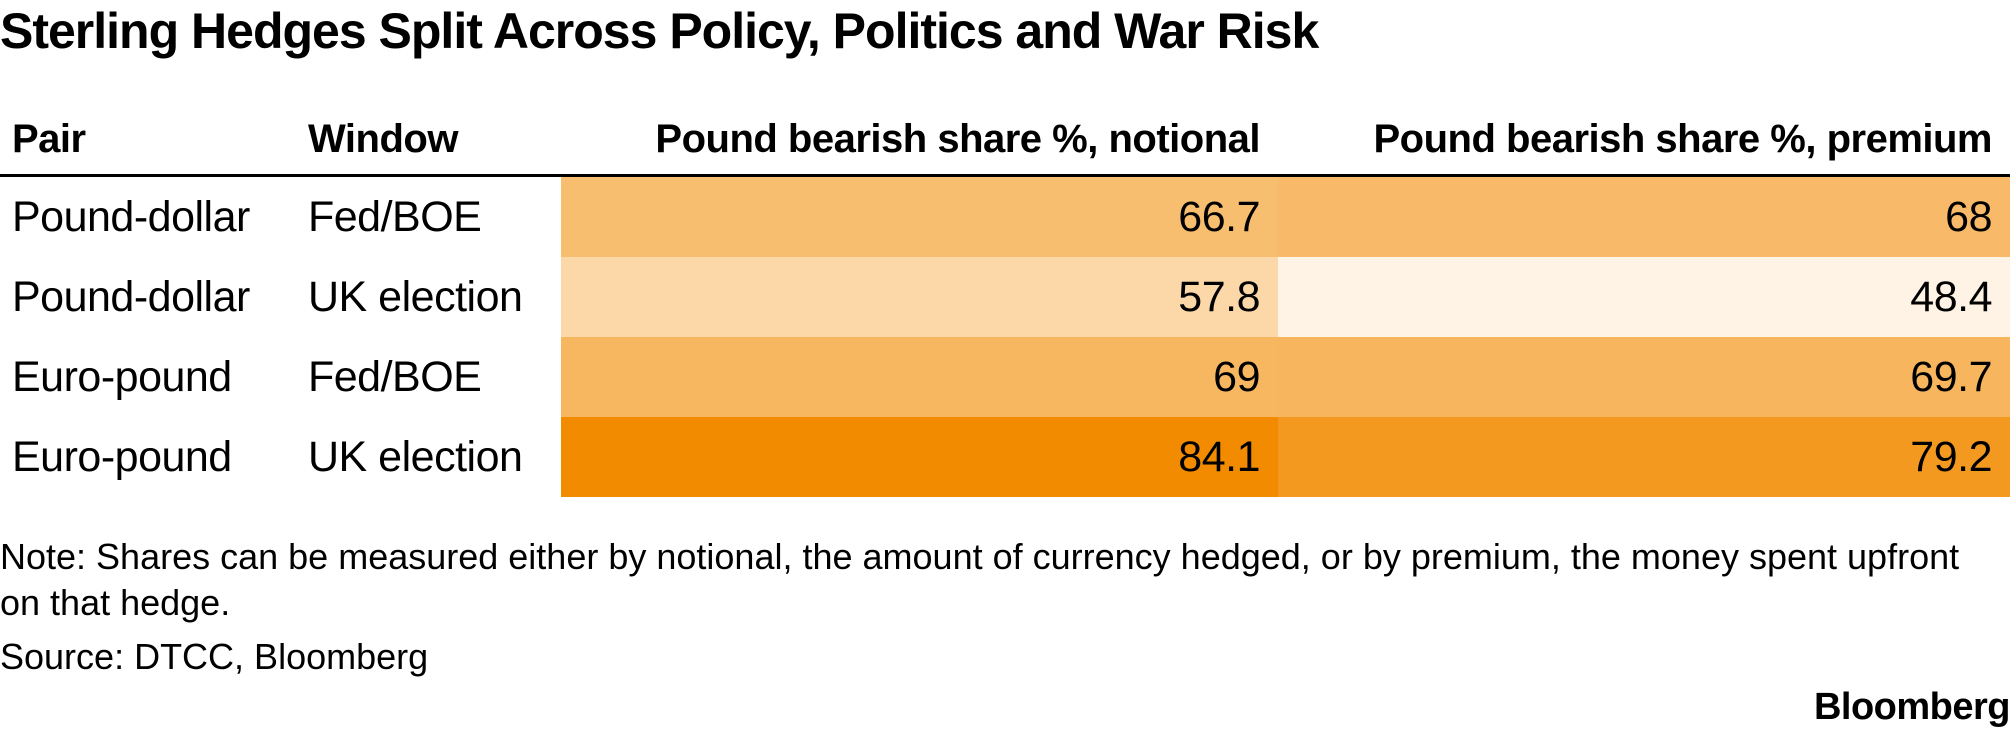 Image resolution: width=2010 pixels, height=741 pixels. I want to click on notional-value-cell: 84.1, so click(919, 457).